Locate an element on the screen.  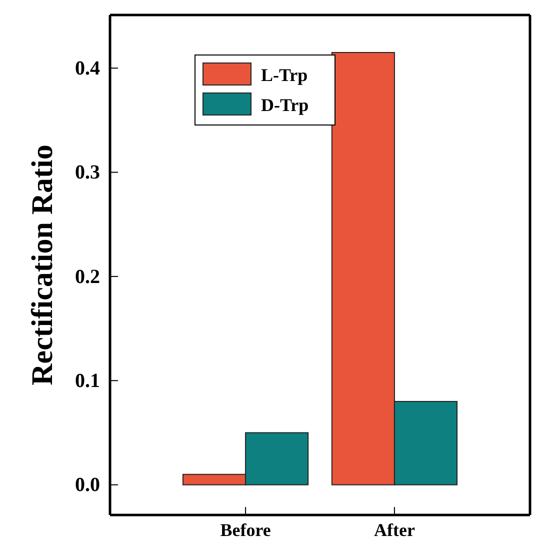
y-tick-label: 0.0 is located at coordinates (87, 485).